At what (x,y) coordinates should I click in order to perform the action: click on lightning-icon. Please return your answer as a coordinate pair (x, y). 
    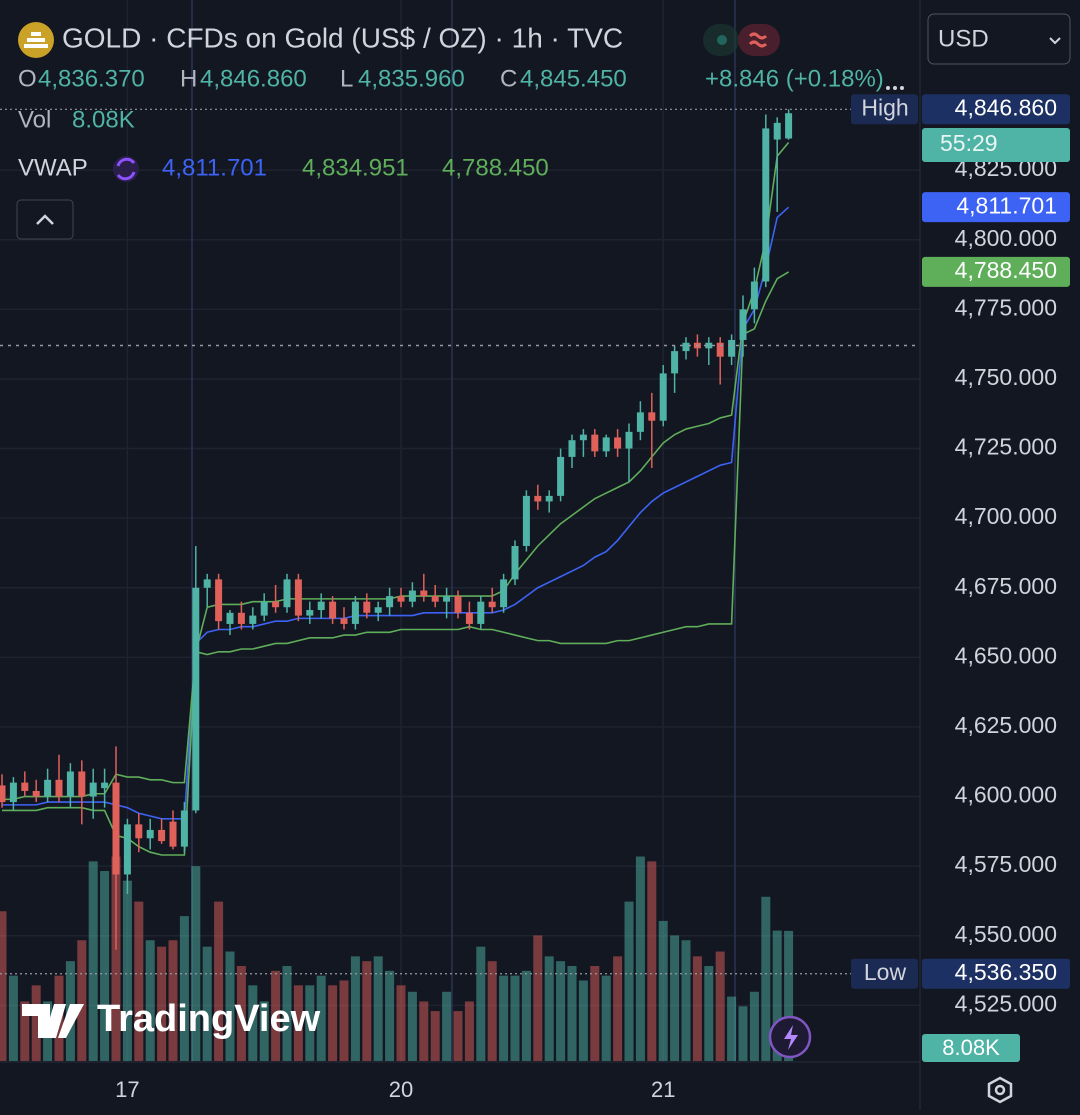
    Looking at the image, I should click on (791, 1037).